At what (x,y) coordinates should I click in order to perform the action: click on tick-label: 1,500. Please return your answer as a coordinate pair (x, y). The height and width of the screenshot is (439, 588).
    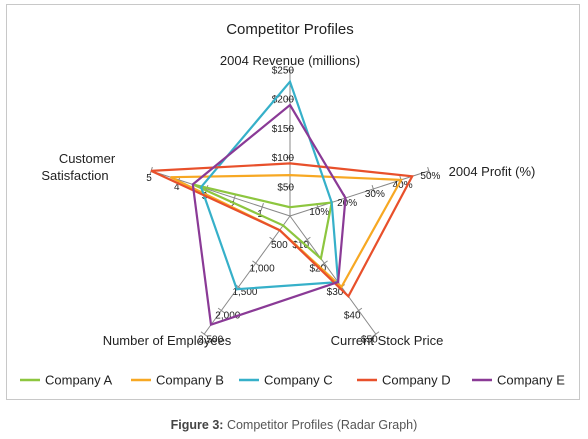
    Looking at the image, I should click on (244, 292).